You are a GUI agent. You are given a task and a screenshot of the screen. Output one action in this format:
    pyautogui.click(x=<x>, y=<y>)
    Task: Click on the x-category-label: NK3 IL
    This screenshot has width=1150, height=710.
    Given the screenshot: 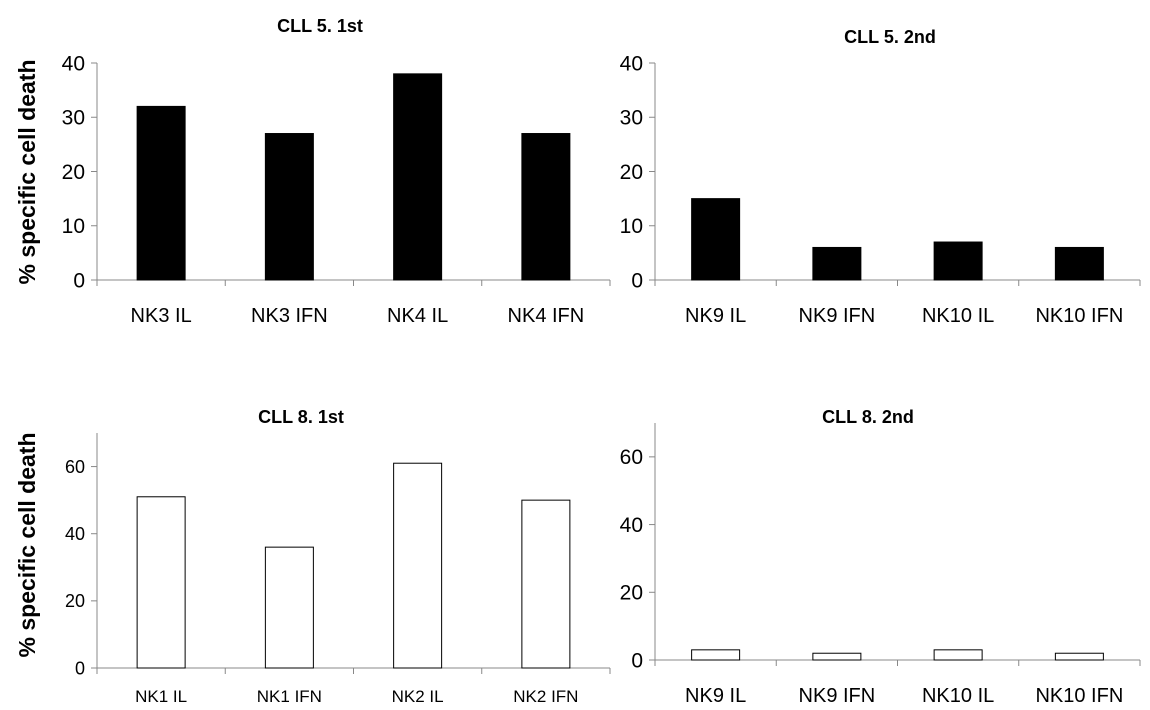 What is the action you would take?
    pyautogui.click(x=161, y=316)
    